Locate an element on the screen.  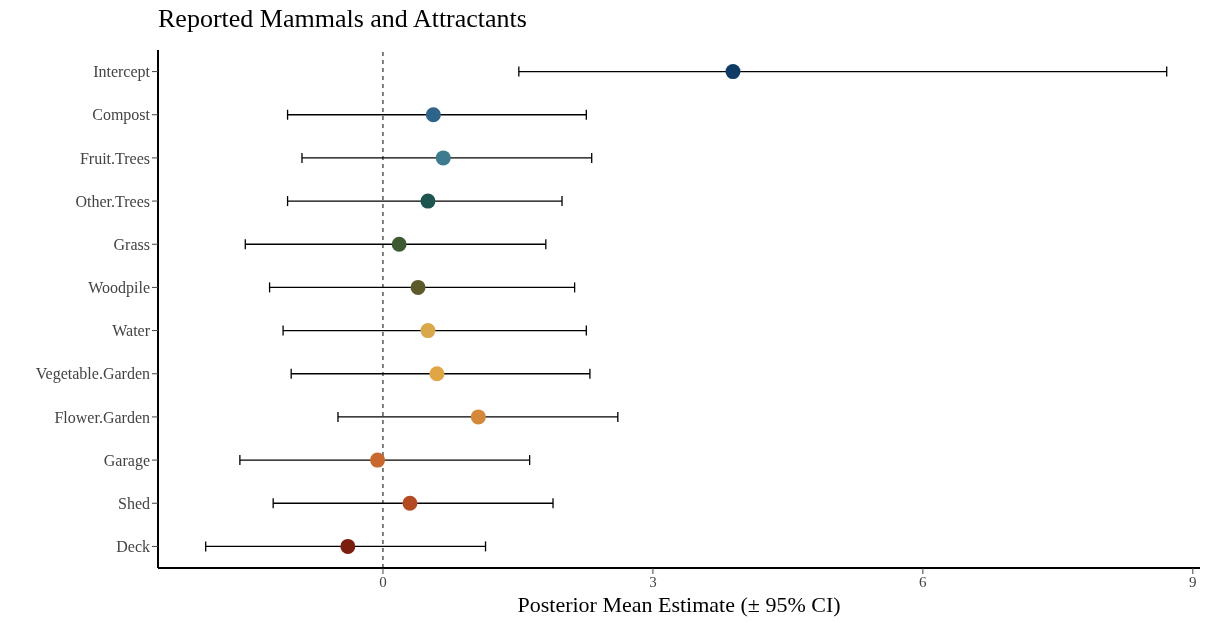
y-tick-label: Fruit.Trees is located at coordinates (114, 158).